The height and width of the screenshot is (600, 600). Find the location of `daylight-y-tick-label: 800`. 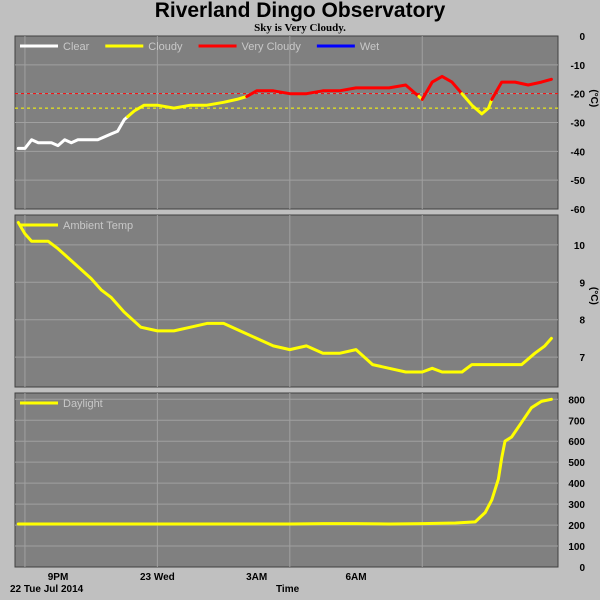

daylight-y-tick-label: 800 is located at coordinates (576, 400).